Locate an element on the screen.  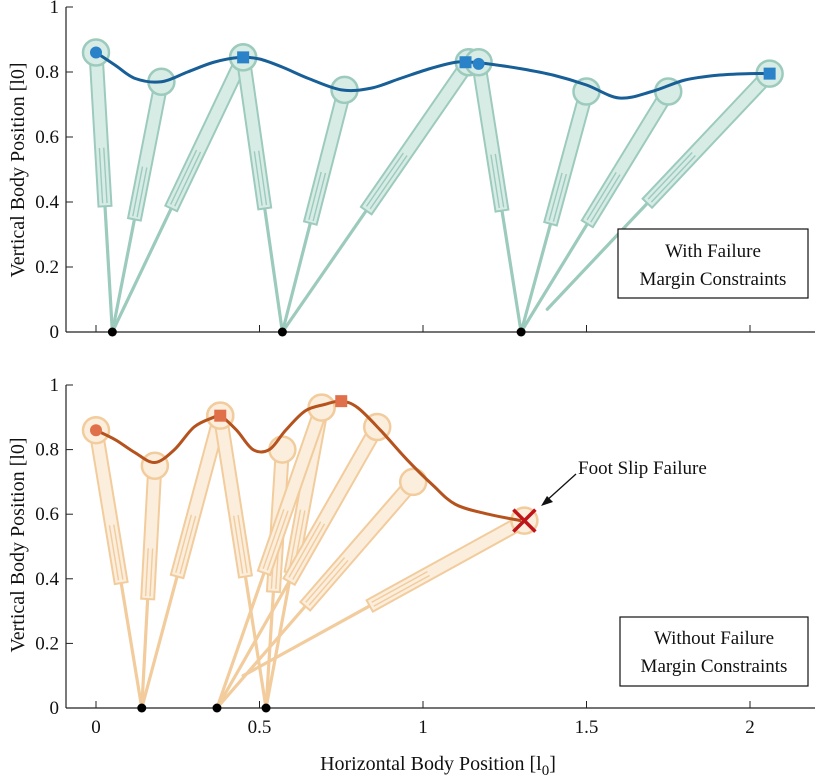
y-tick-label: 0.4 is located at coordinates (47, 579).